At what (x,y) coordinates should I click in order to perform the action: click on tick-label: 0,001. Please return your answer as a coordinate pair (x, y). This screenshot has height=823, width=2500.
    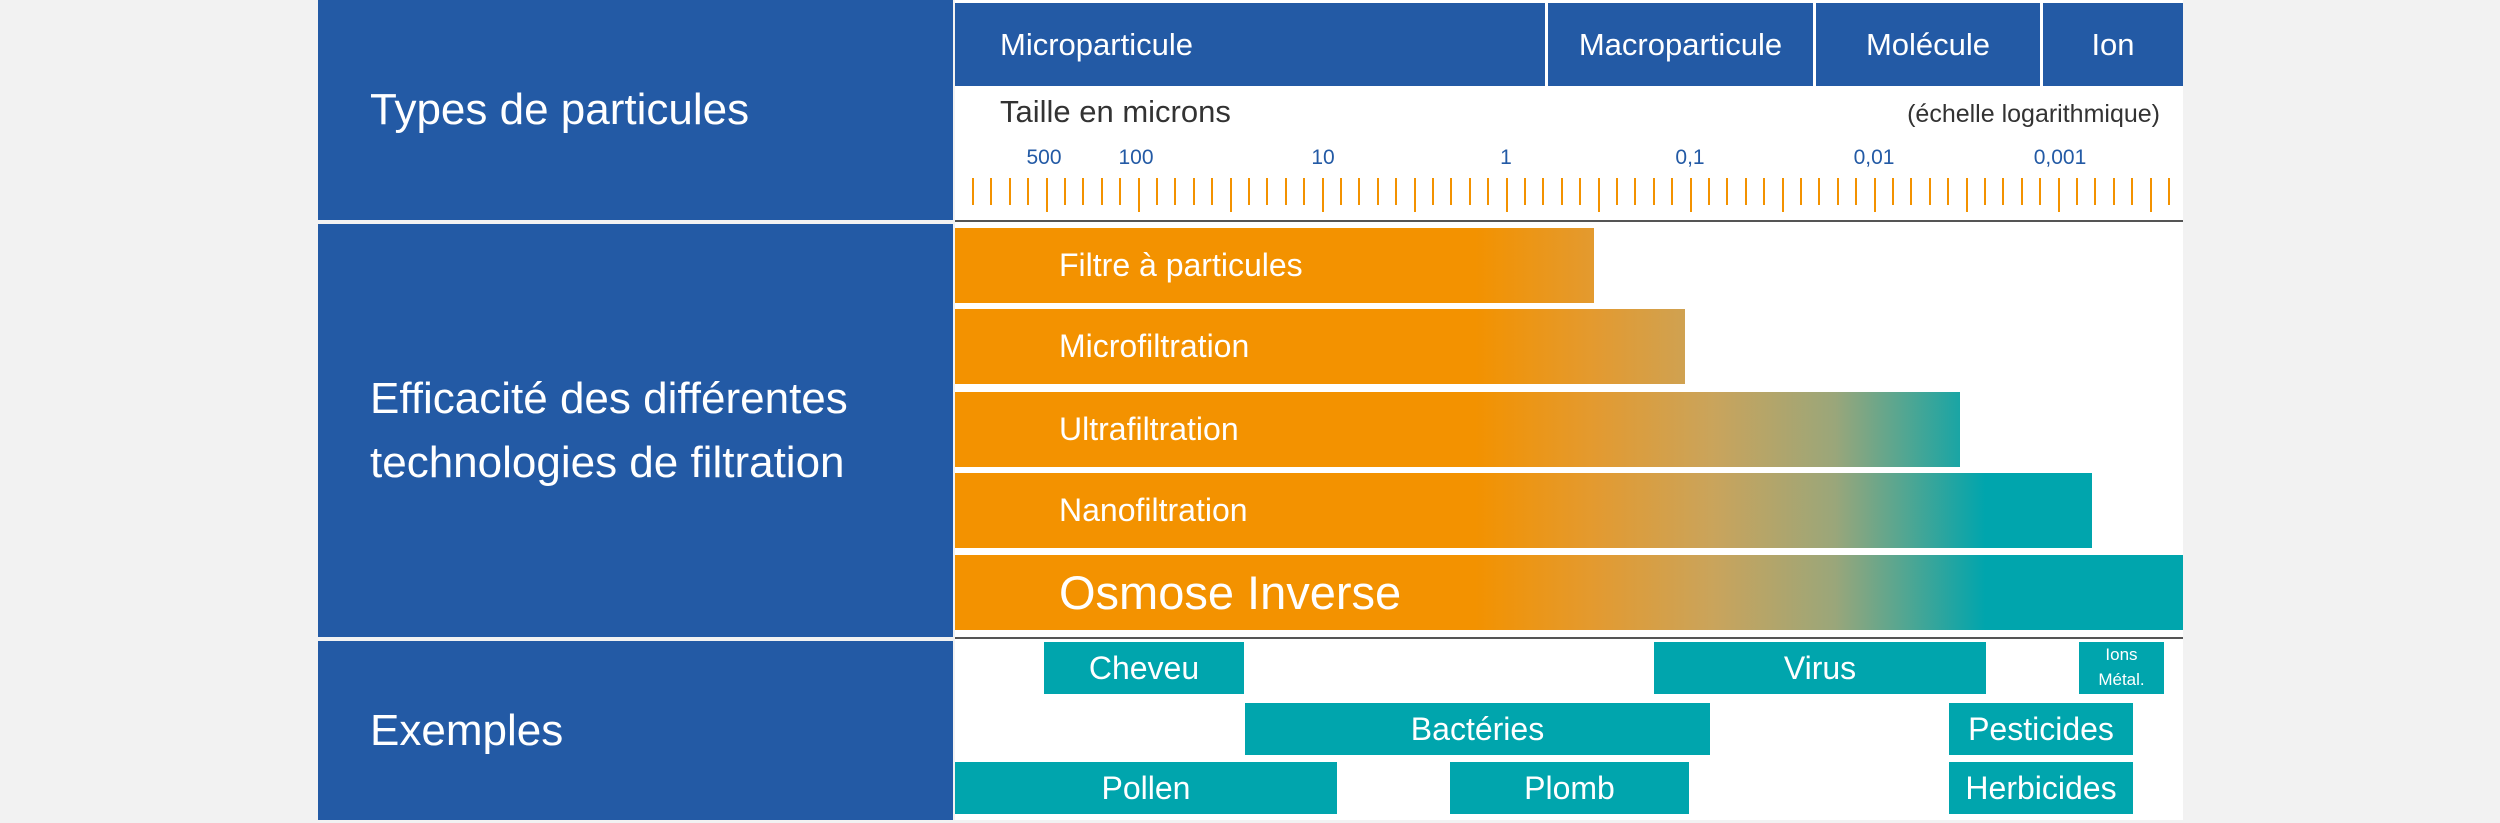
    Looking at the image, I should click on (2060, 157).